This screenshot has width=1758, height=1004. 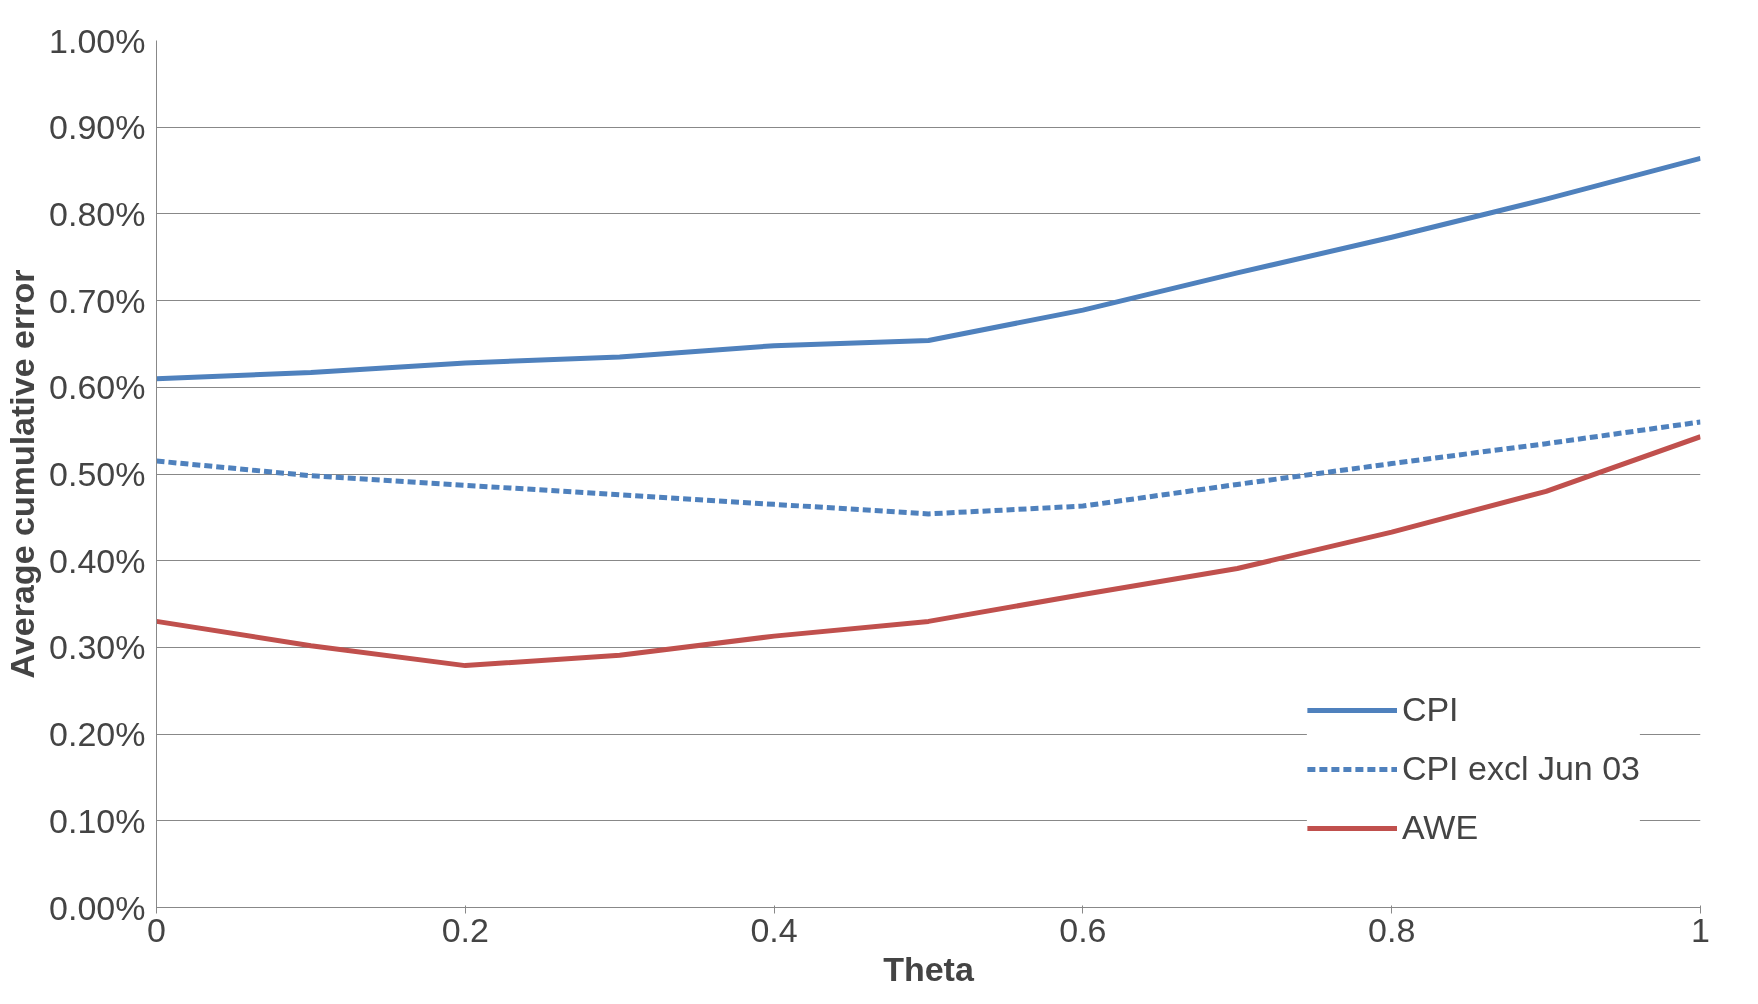 What do you see at coordinates (97, 213) in the screenshot?
I see `y-tick-label: 0.80%` at bounding box center [97, 213].